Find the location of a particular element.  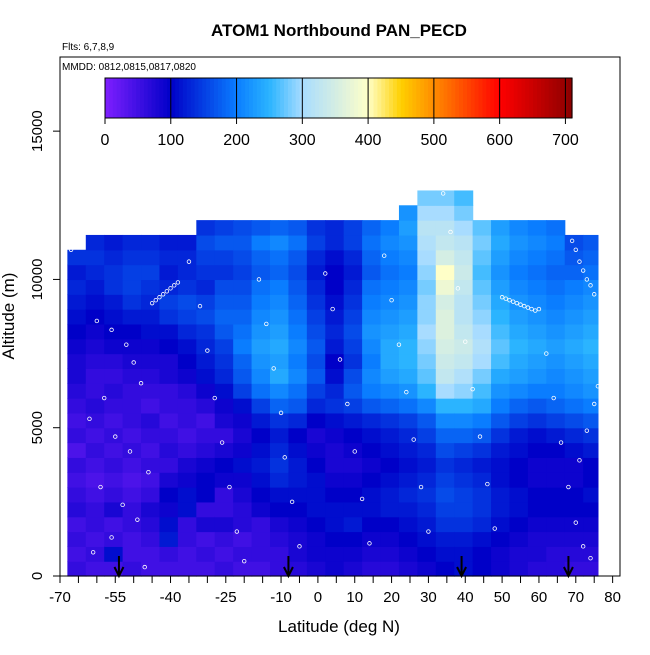

colorbar-tick-label: 0 is located at coordinates (105, 140).